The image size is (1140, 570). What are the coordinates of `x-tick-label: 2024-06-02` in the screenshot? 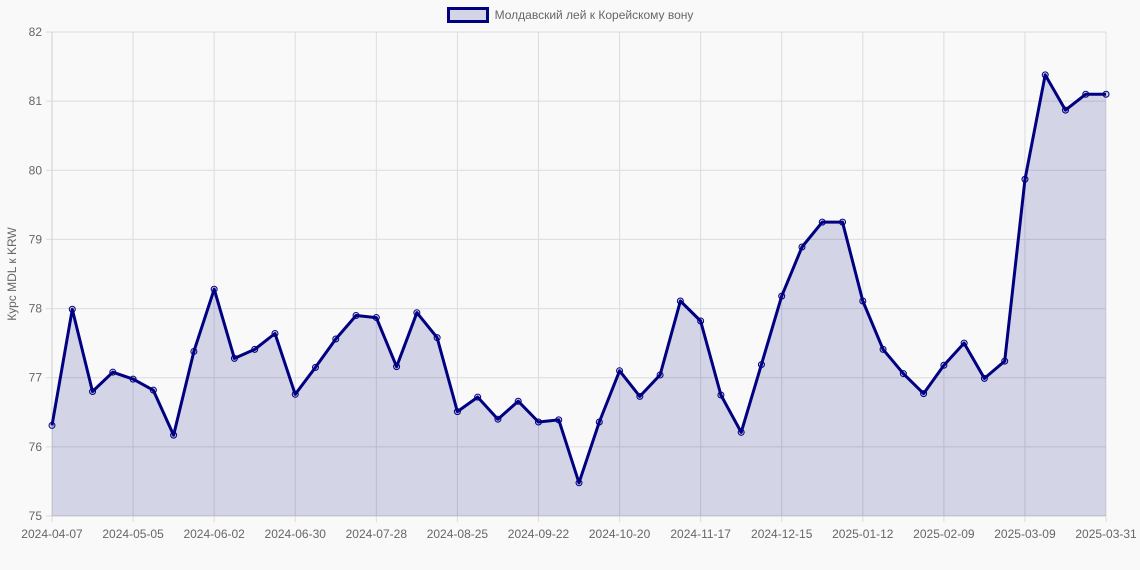 It's located at (214, 534).